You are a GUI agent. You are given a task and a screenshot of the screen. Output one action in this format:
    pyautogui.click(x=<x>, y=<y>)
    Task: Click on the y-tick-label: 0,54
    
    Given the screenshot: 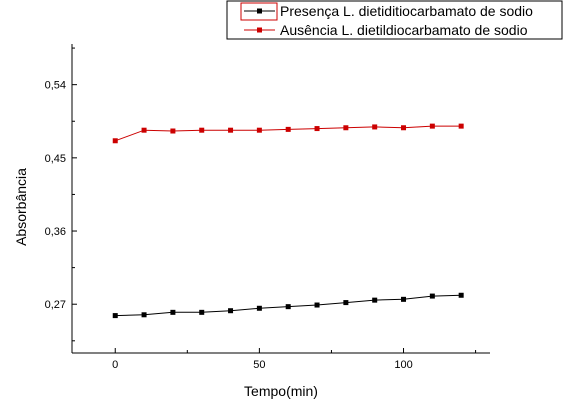 What is the action you would take?
    pyautogui.click(x=55, y=86)
    